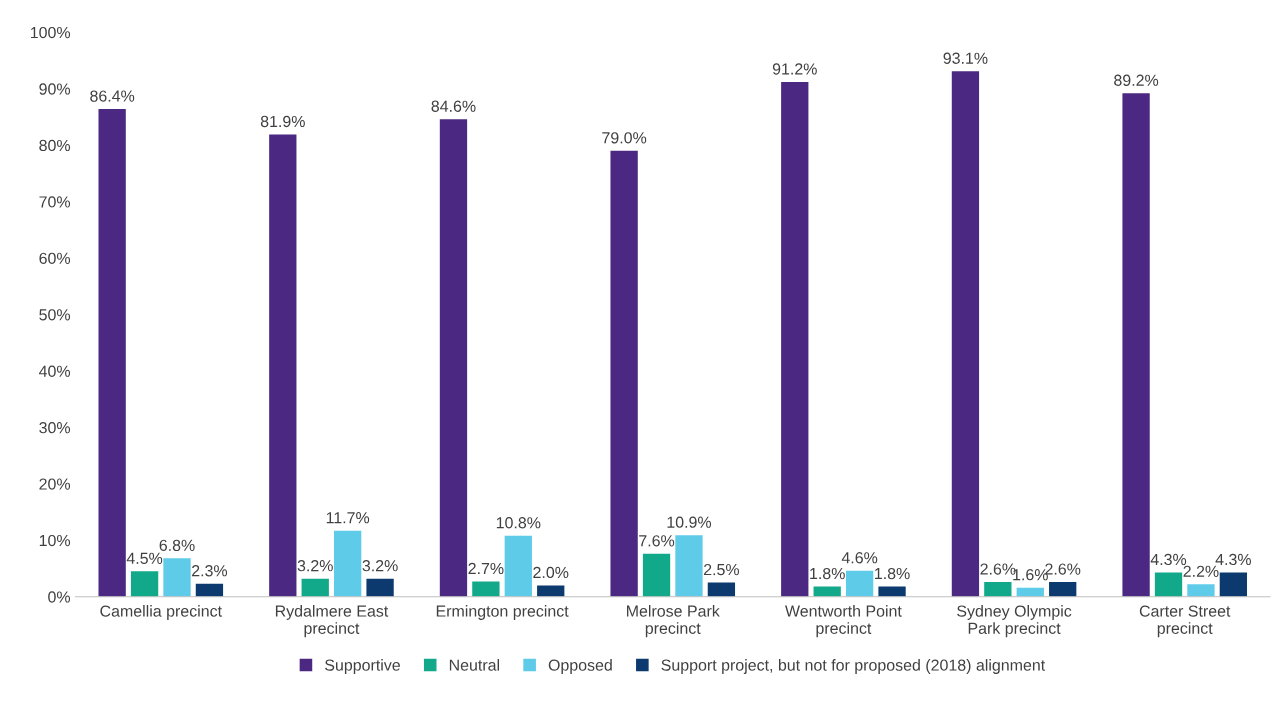  What do you see at coordinates (55, 145) in the screenshot?
I see `y-tick-label: 80%` at bounding box center [55, 145].